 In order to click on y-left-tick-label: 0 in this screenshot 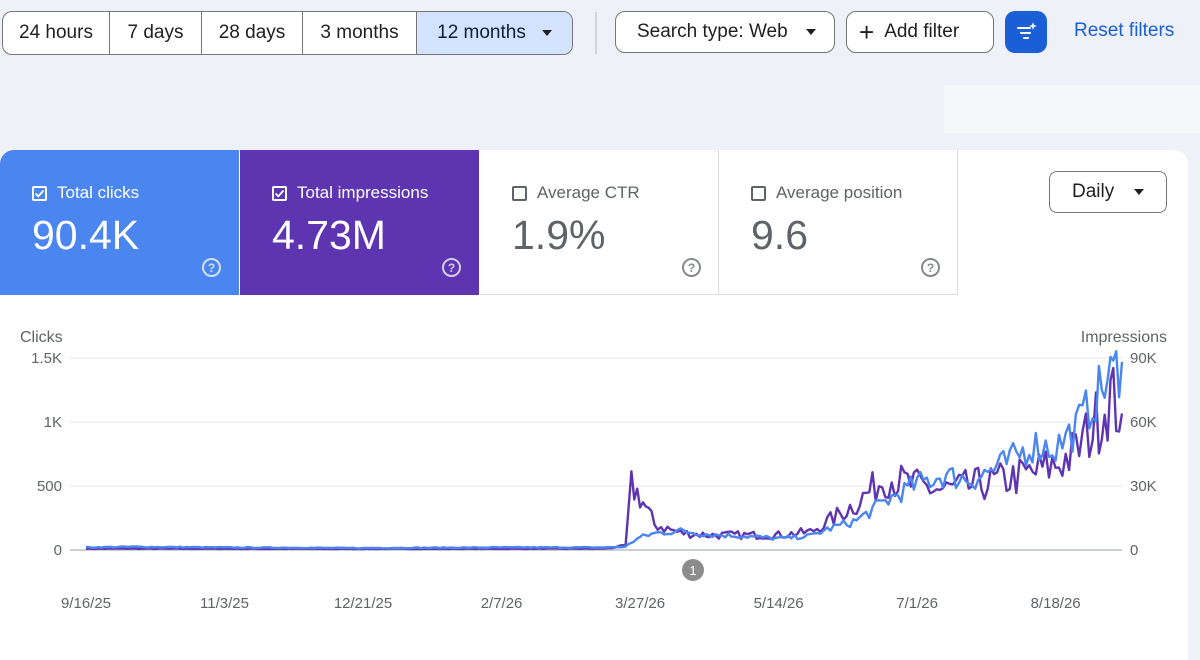, I will do `click(58, 550)`.